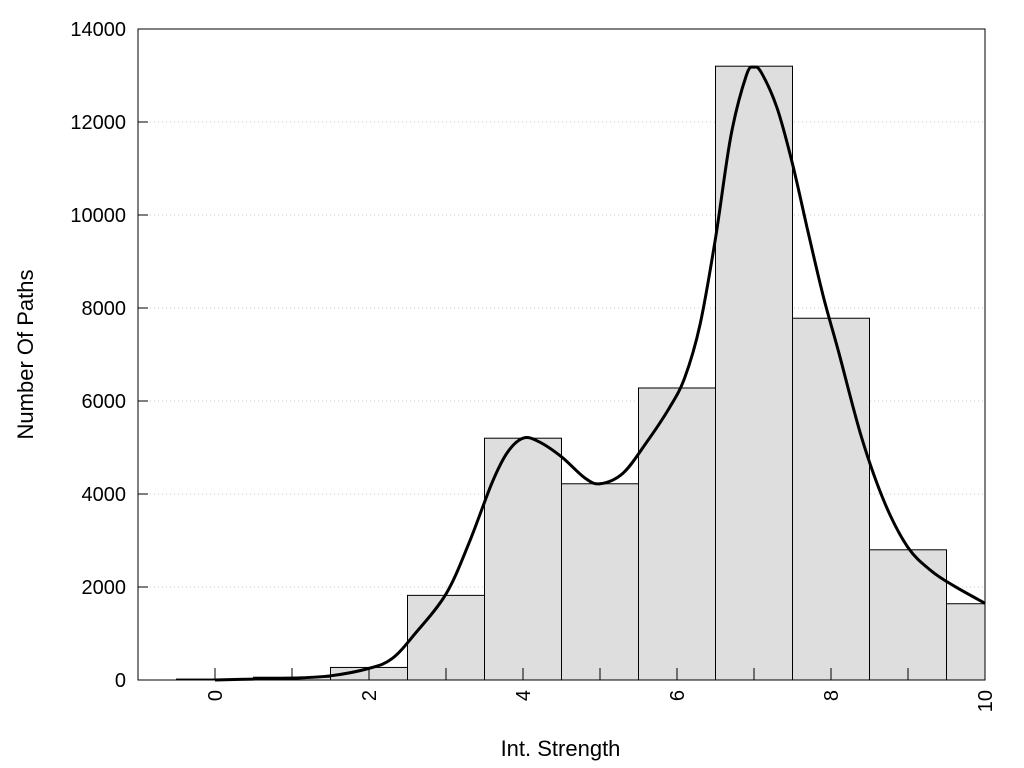  I want to click on y-tick-label: 12000, so click(98, 123).